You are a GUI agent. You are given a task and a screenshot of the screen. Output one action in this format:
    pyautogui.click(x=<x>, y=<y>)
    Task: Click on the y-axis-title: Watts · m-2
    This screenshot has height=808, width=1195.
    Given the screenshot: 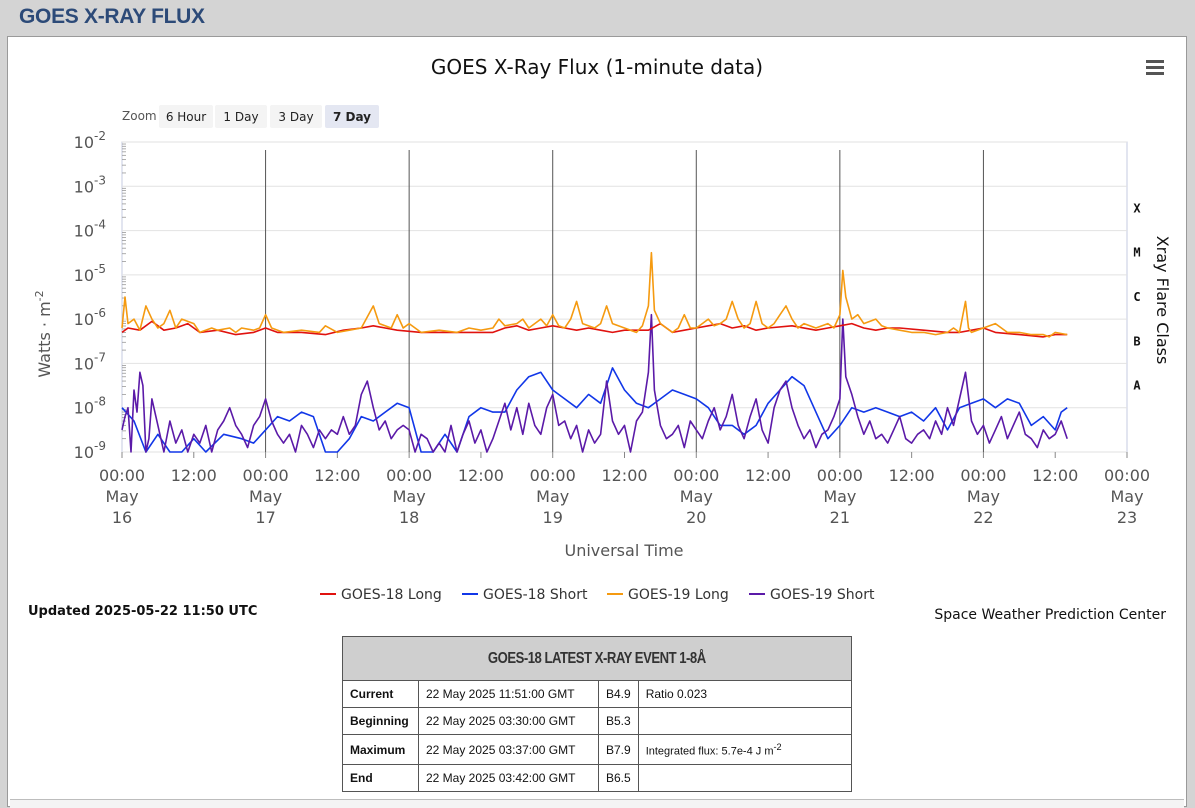 What is the action you would take?
    pyautogui.click(x=43, y=333)
    